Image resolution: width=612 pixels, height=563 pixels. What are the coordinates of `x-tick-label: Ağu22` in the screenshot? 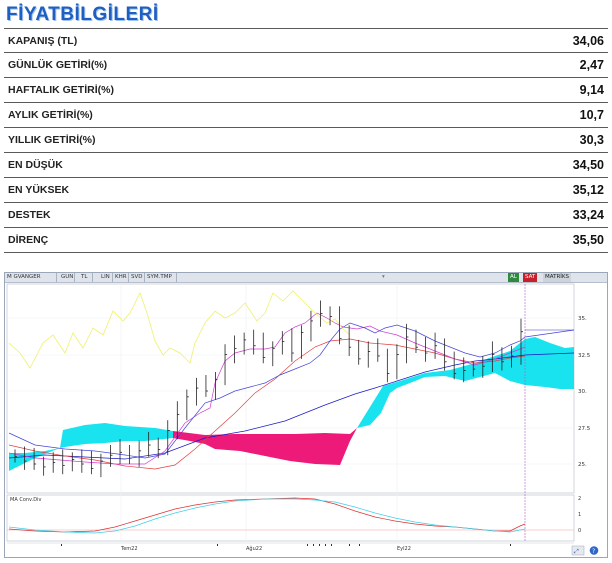 It's located at (254, 548).